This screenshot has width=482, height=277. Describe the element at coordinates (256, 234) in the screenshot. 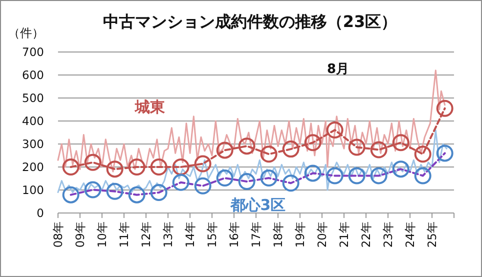

I see `x-tick-label: 17年` at that location.